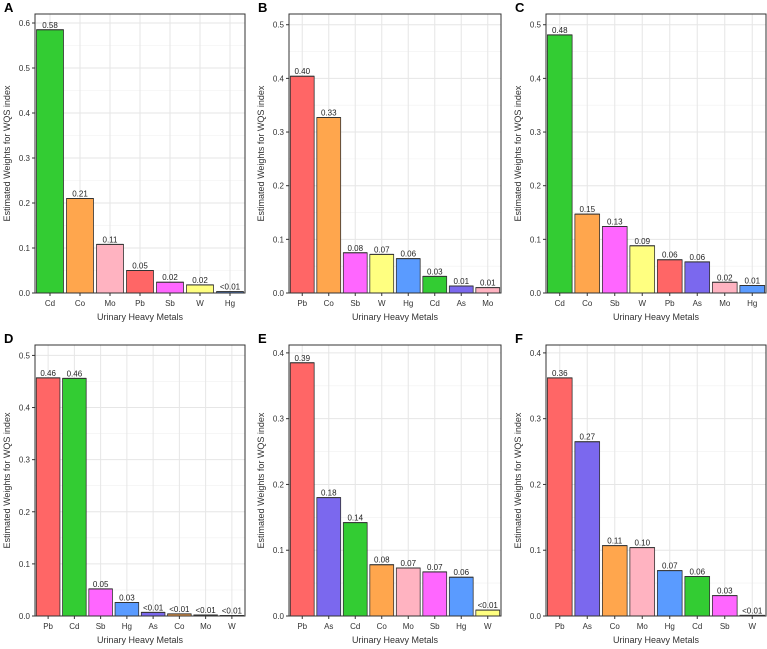  What do you see at coordinates (50, 25) in the screenshot?
I see `data-label: 0.58` at bounding box center [50, 25].